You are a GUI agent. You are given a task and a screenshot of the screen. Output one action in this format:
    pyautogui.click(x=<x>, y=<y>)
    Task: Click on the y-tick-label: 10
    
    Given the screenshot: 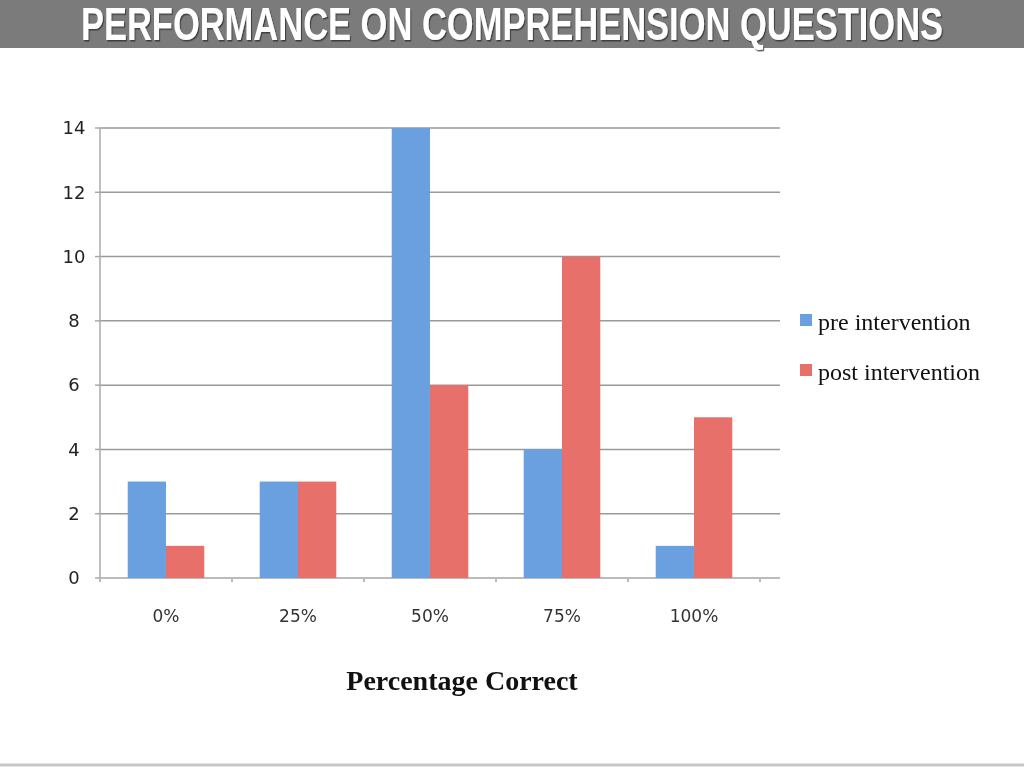 What is the action you would take?
    pyautogui.click(x=74, y=256)
    